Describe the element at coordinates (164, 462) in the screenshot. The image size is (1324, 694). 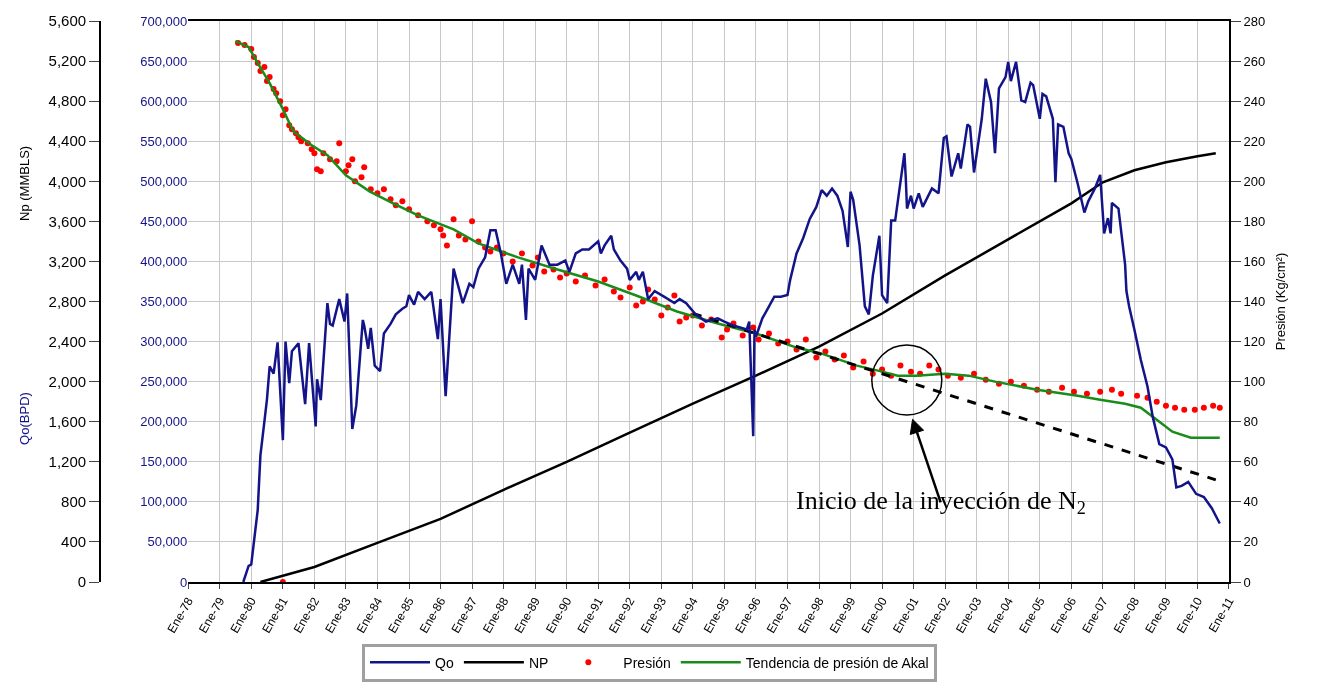
I see `y3-tick-label: 150,000` at that location.